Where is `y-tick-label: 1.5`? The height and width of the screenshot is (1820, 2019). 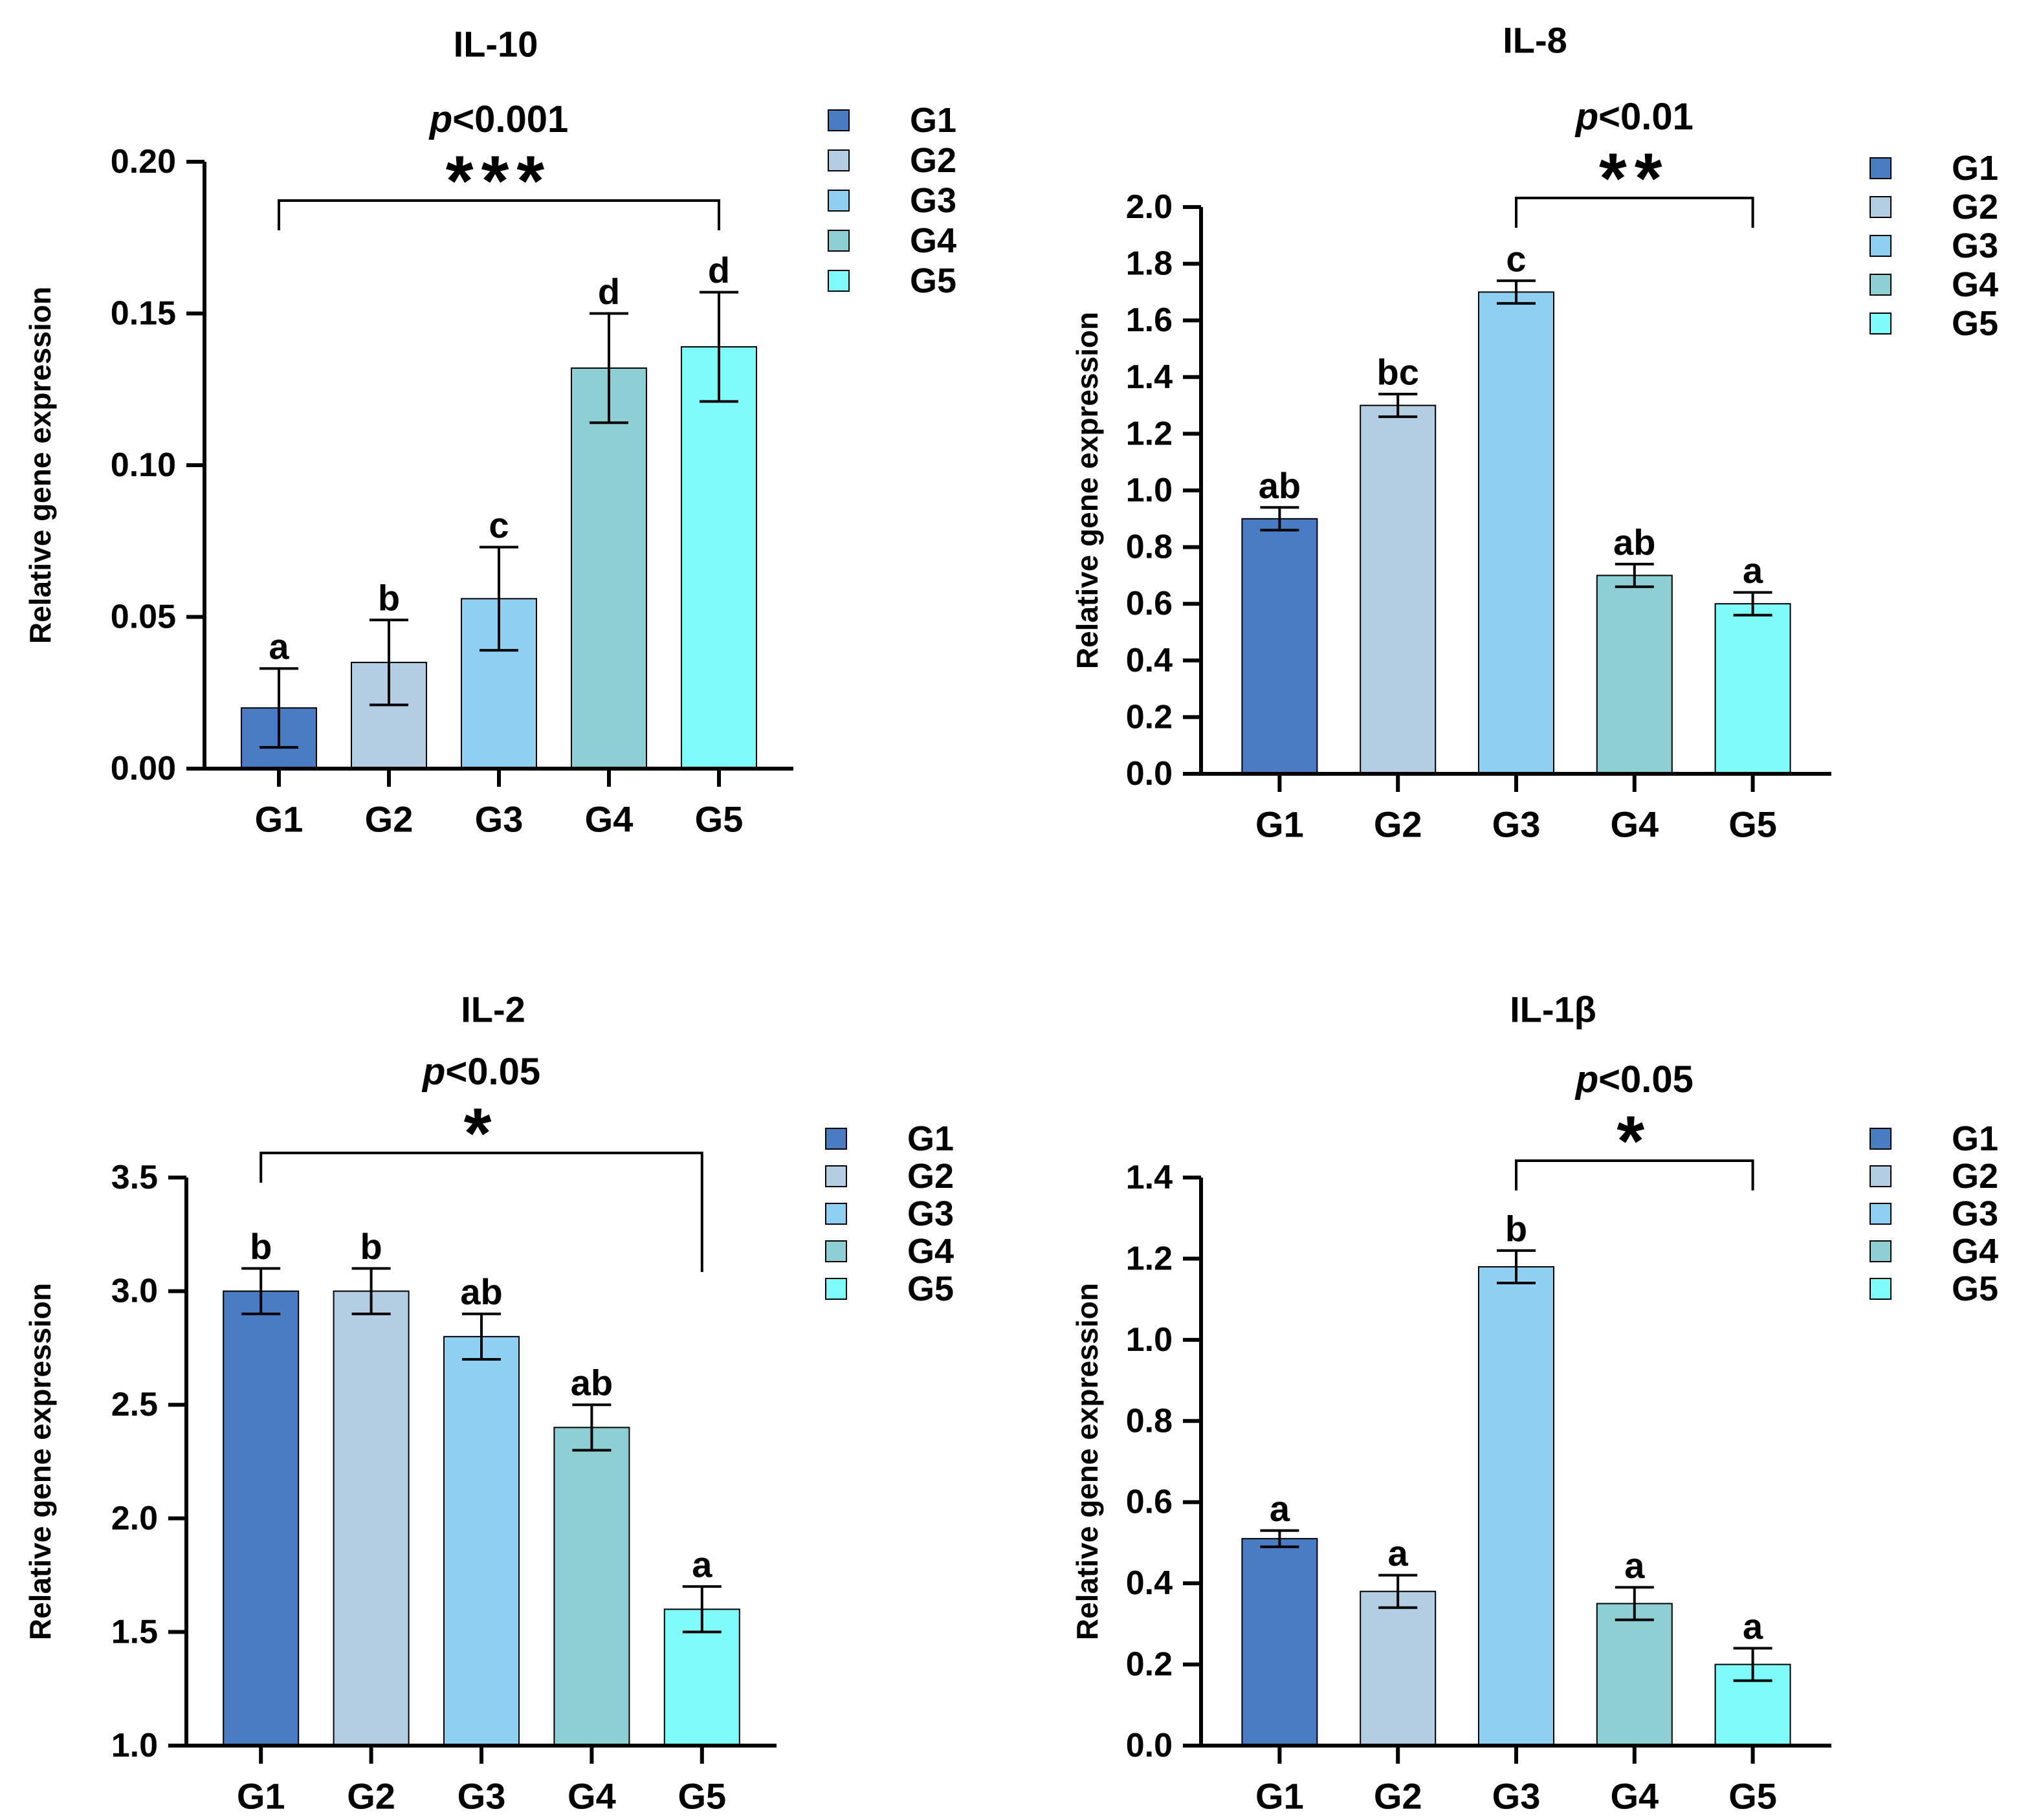 y-tick-label: 1.5 is located at coordinates (134, 1631).